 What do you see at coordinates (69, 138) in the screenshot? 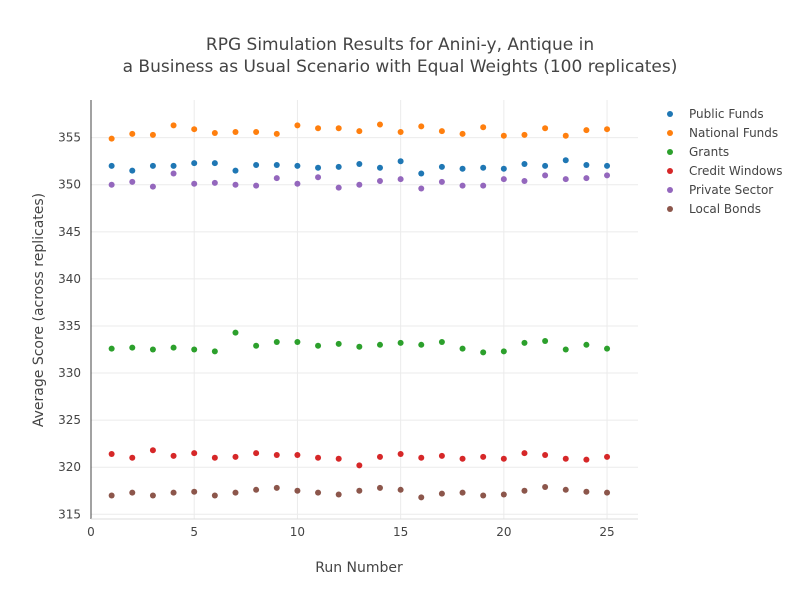
I see `y-tick-label: 355` at bounding box center [69, 138].